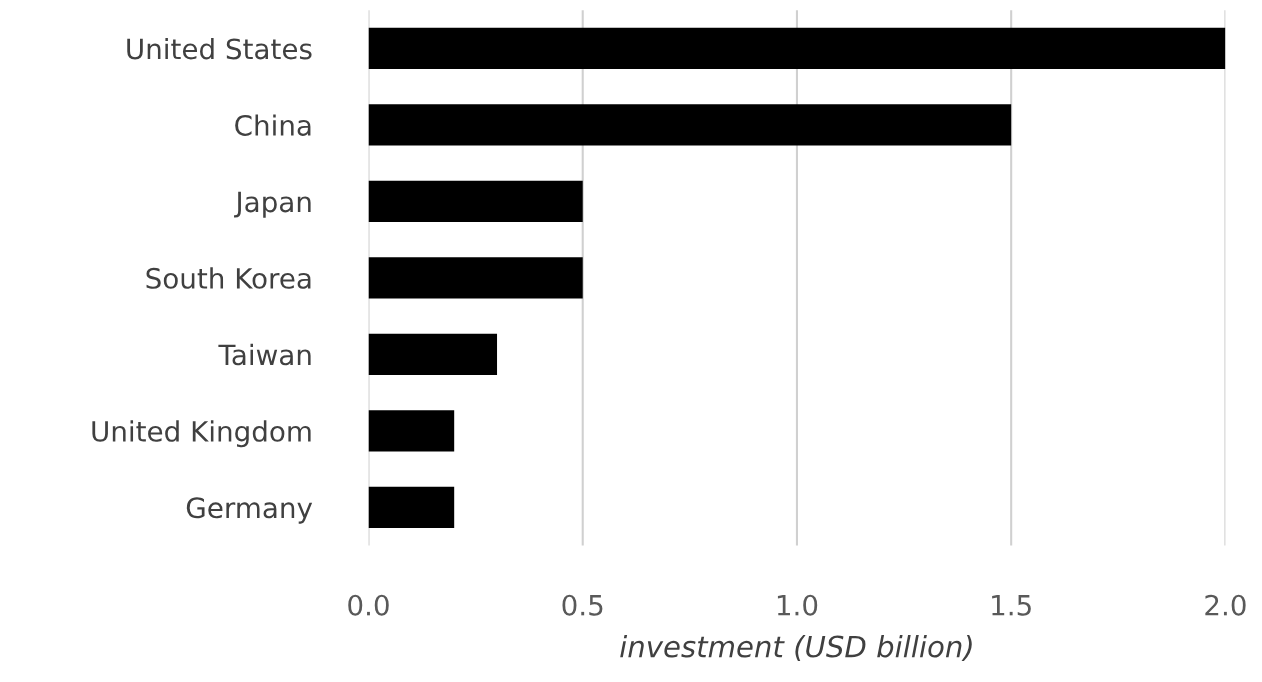  Describe the element at coordinates (264, 354) in the screenshot. I see `y-tick-label: Taiwan` at that location.